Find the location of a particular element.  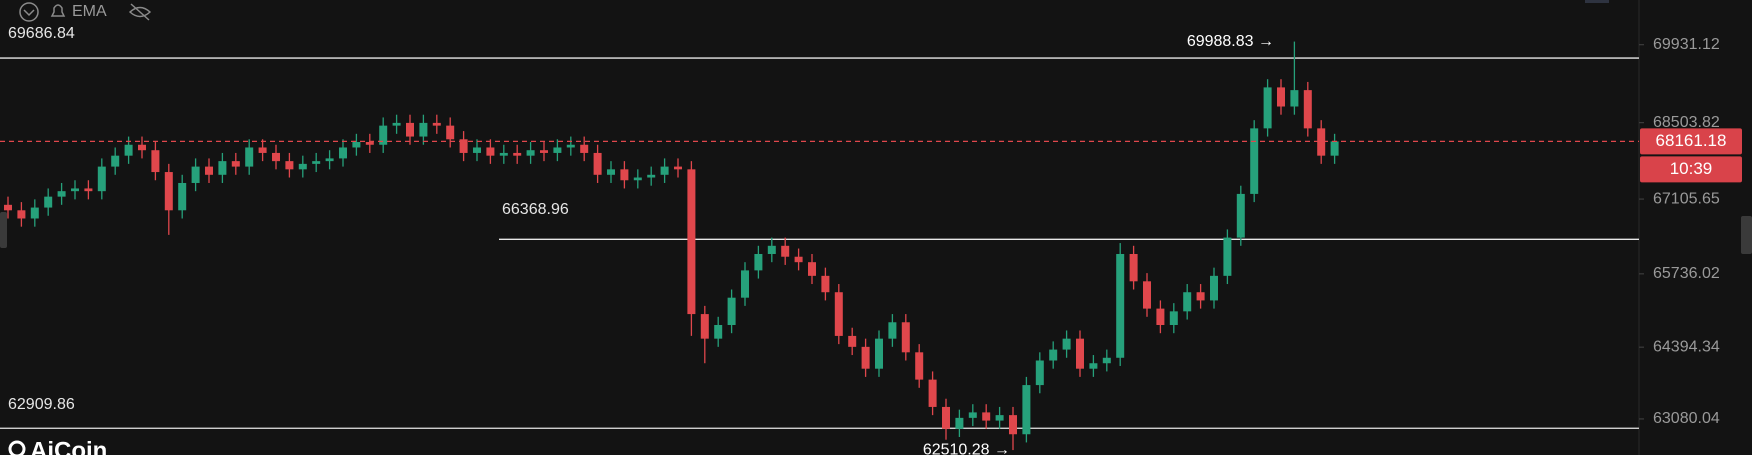

logo: AiCoin is located at coordinates (57, 446).